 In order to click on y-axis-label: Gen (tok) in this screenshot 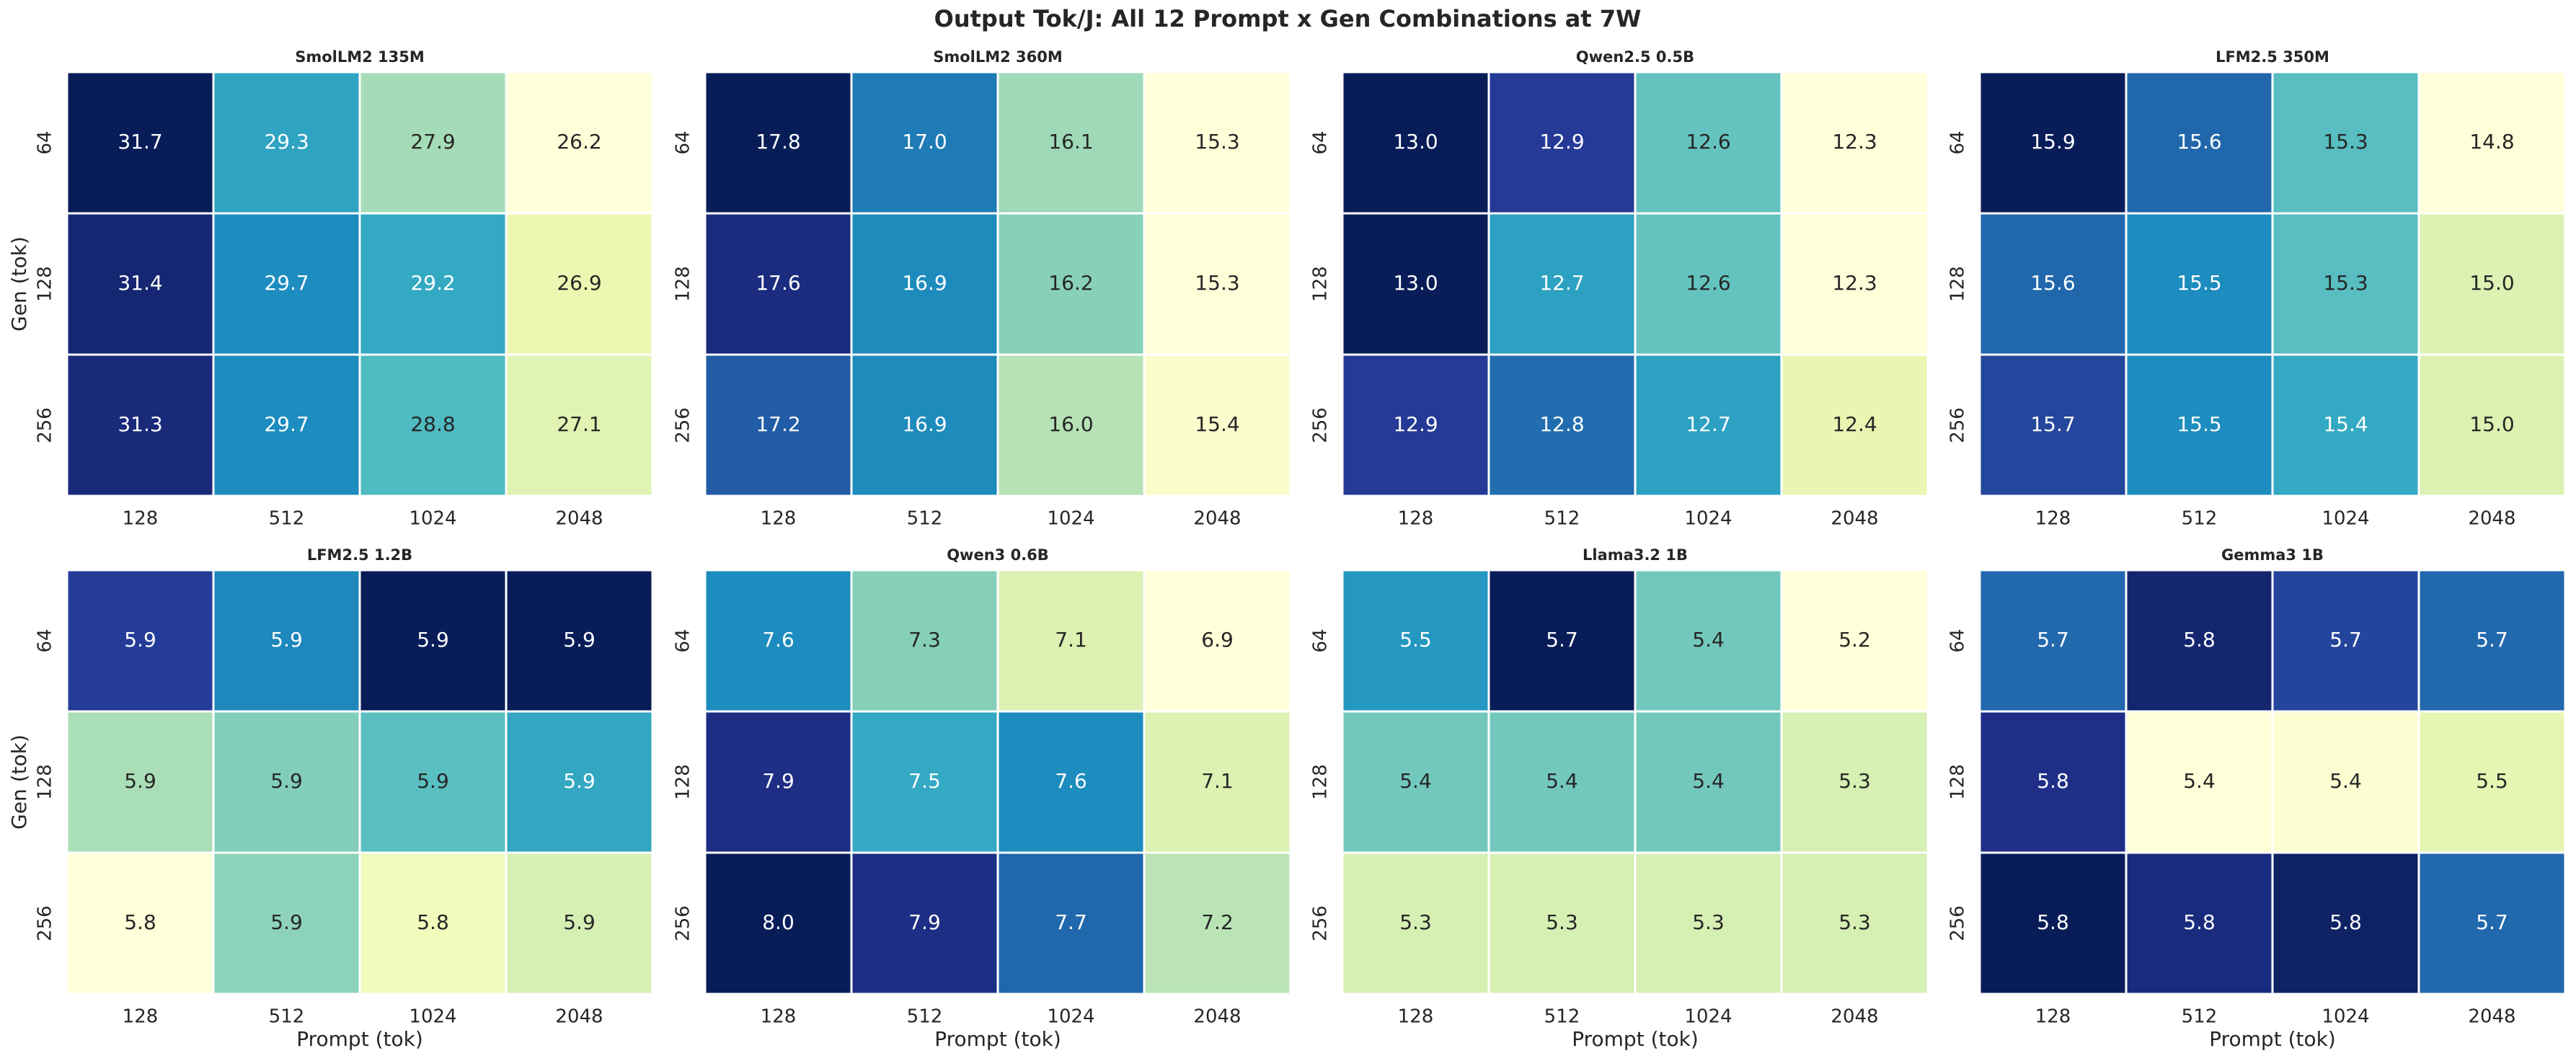, I will do `click(19, 782)`.